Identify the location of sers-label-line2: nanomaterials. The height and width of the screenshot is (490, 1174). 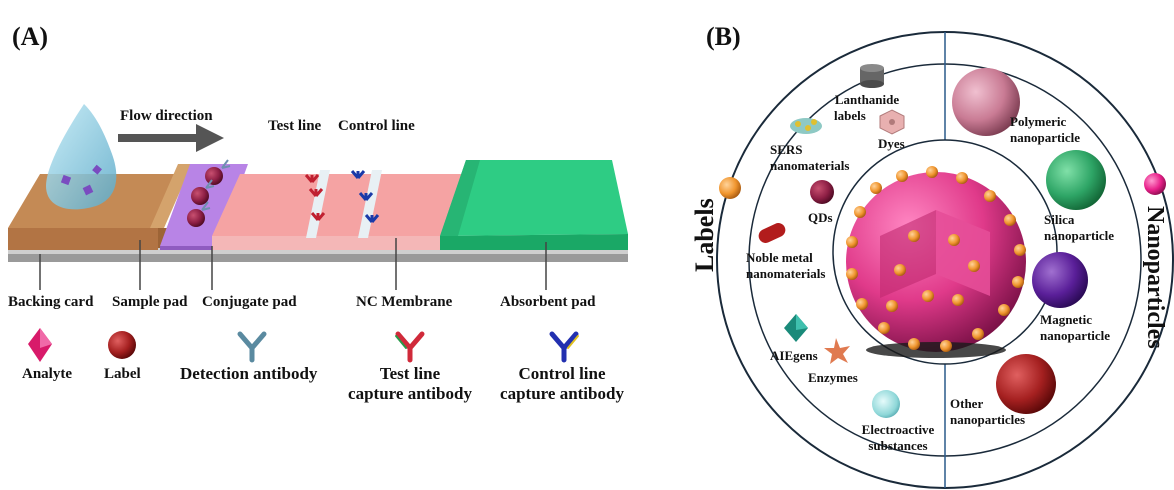
(810, 165).